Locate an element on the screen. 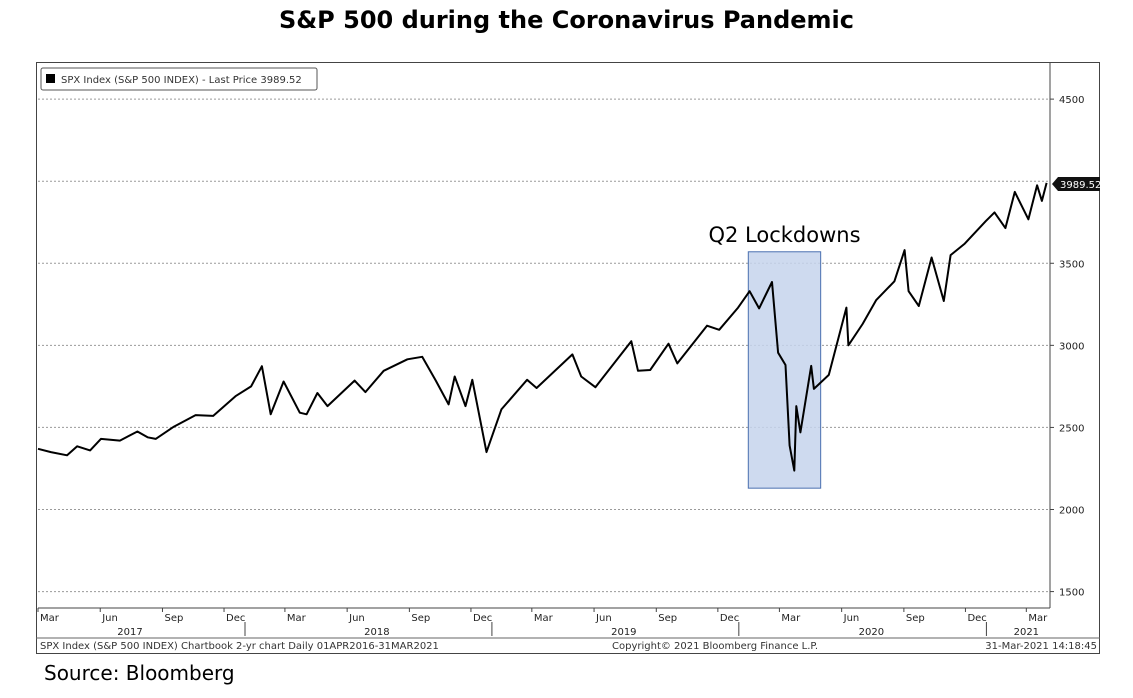  x-tick-16: Mar is located at coordinates (1038, 618).